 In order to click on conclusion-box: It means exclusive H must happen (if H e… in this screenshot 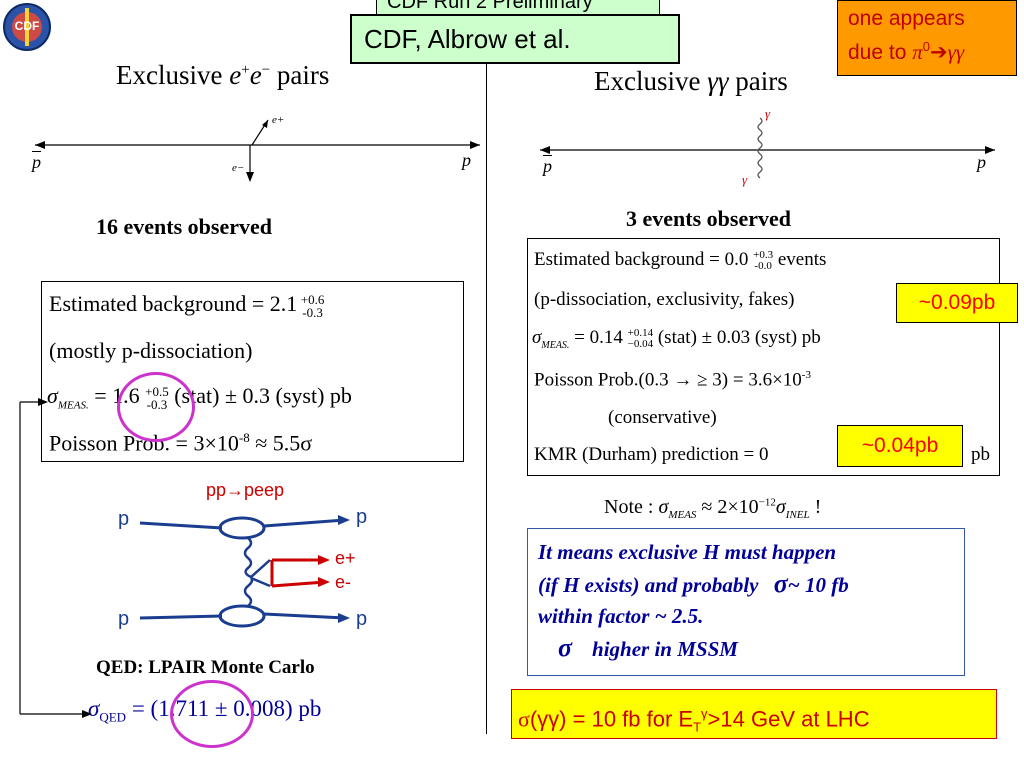, I will do `click(746, 602)`.